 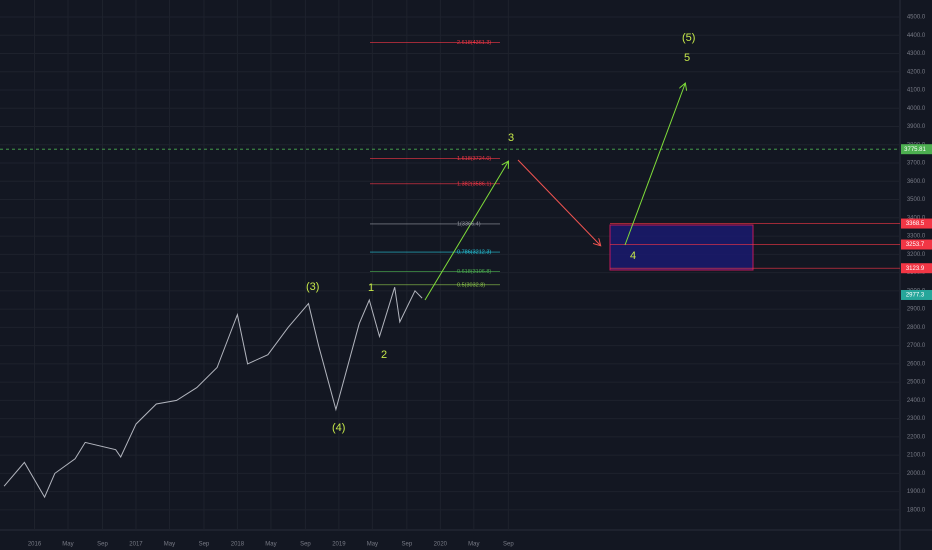 I want to click on y-tick-label: 3200.0, so click(x=916, y=255).